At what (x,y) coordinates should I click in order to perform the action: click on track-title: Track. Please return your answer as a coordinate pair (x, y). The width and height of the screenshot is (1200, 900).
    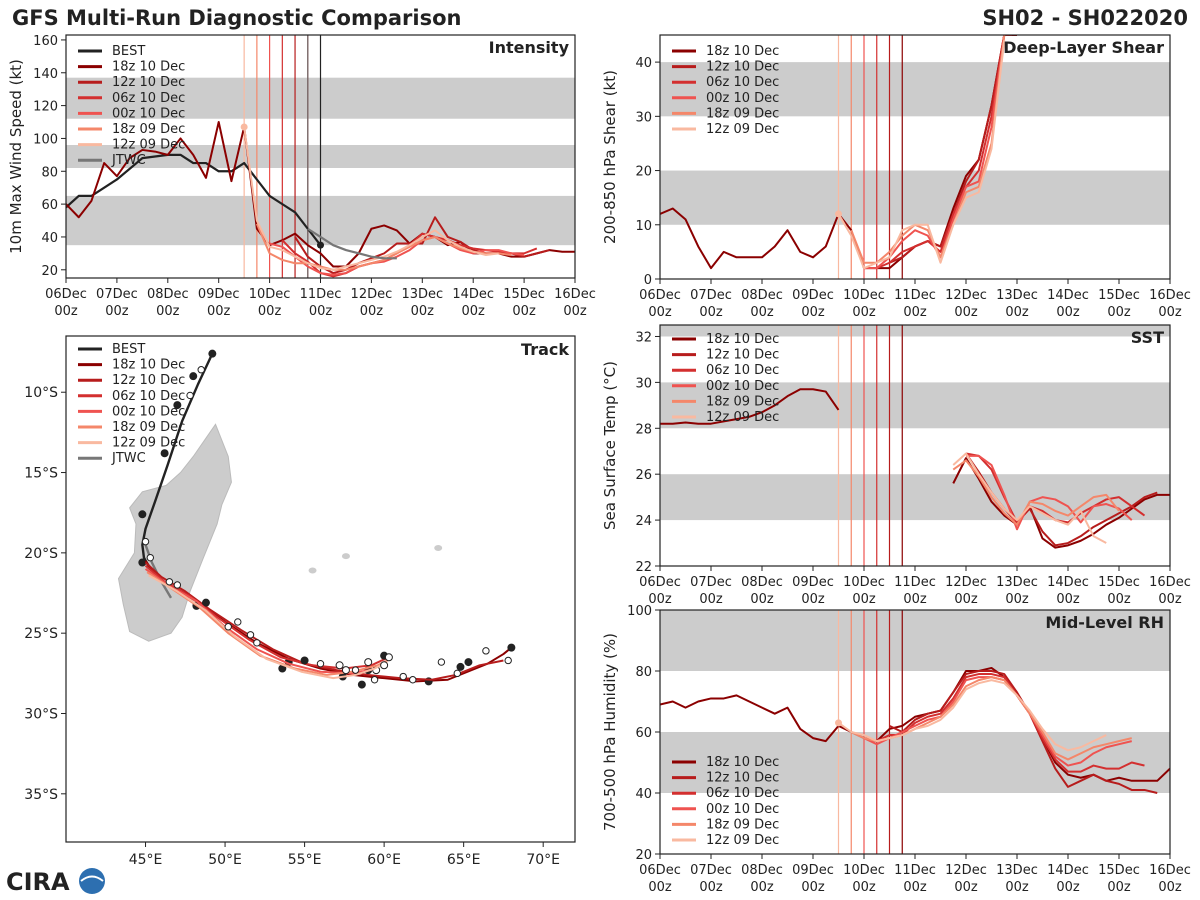
    Looking at the image, I should click on (545, 349).